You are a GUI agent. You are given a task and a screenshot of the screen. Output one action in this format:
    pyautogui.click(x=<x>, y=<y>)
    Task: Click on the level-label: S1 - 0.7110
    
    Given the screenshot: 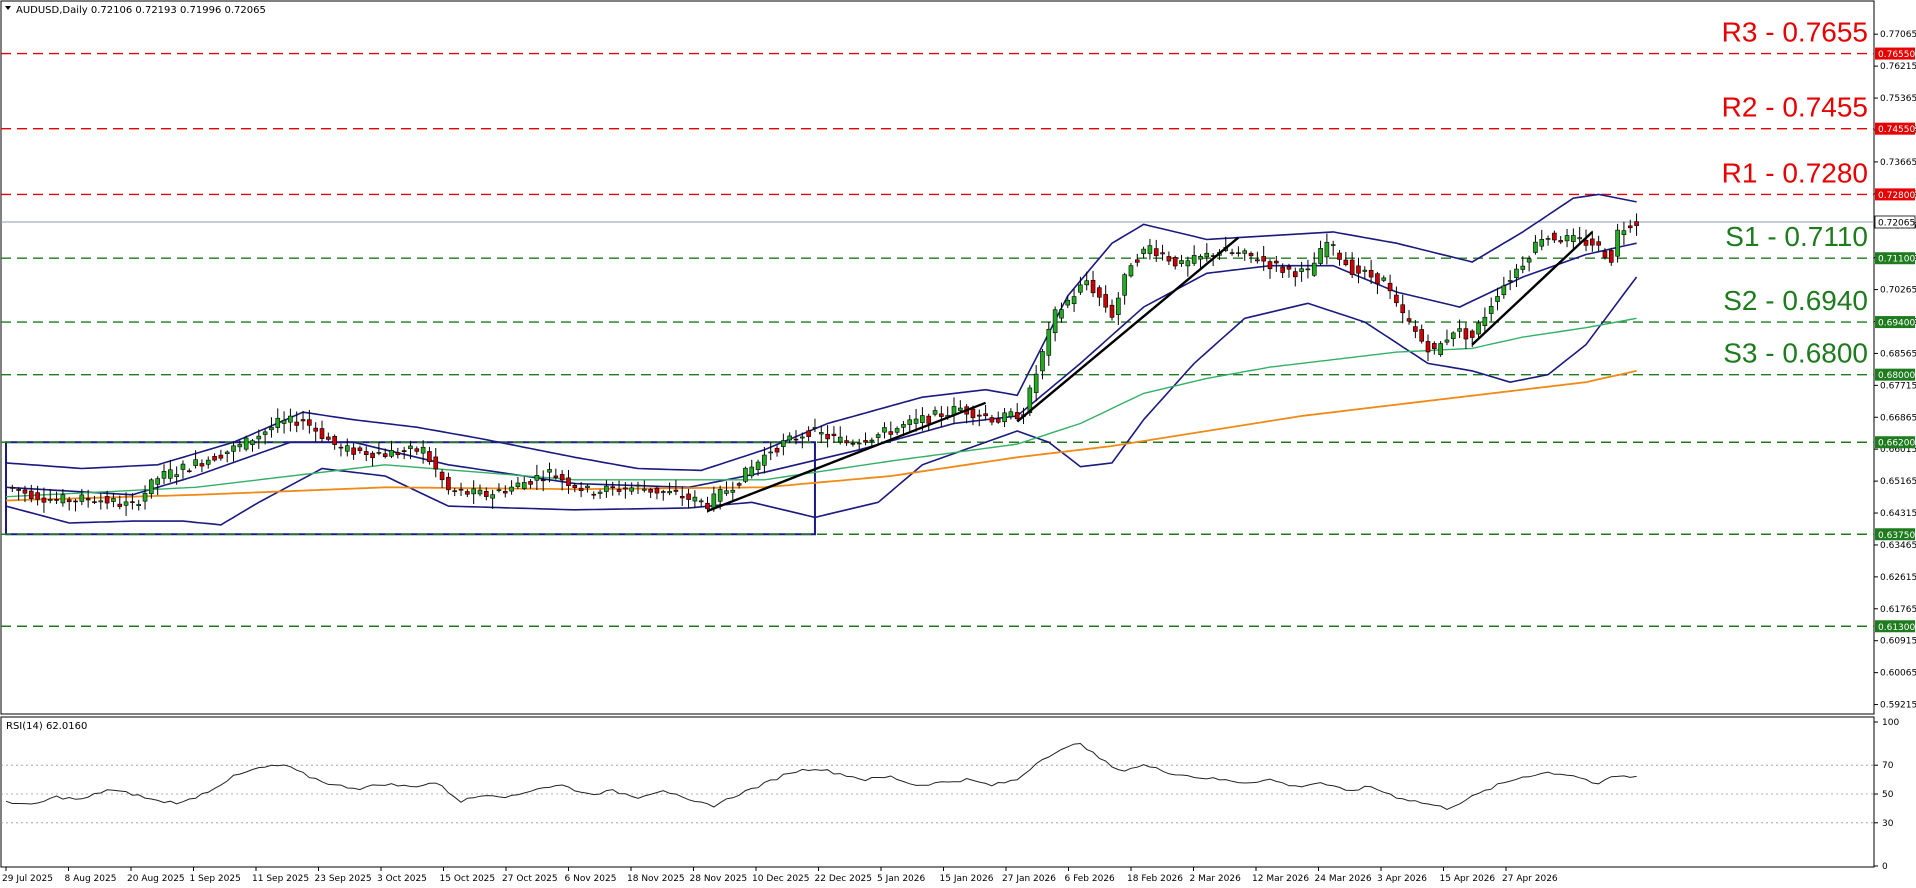 What is the action you would take?
    pyautogui.click(x=1796, y=236)
    